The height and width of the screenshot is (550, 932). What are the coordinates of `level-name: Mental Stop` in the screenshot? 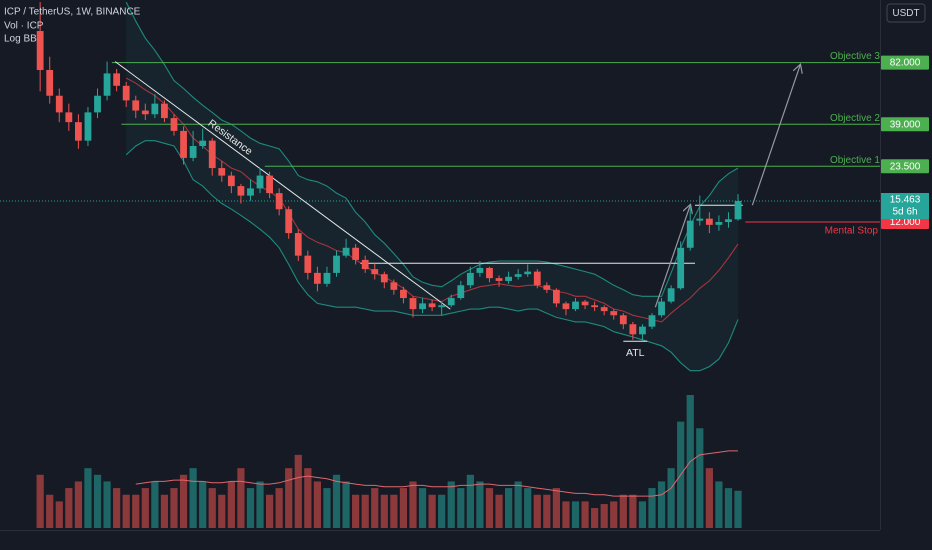 It's located at (852, 231).